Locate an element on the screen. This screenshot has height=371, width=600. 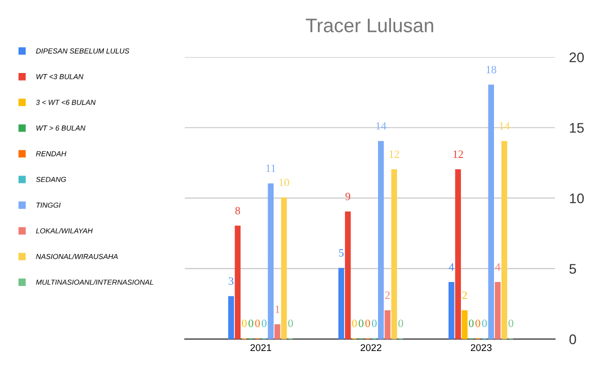
data-label: 10 is located at coordinates (284, 182).